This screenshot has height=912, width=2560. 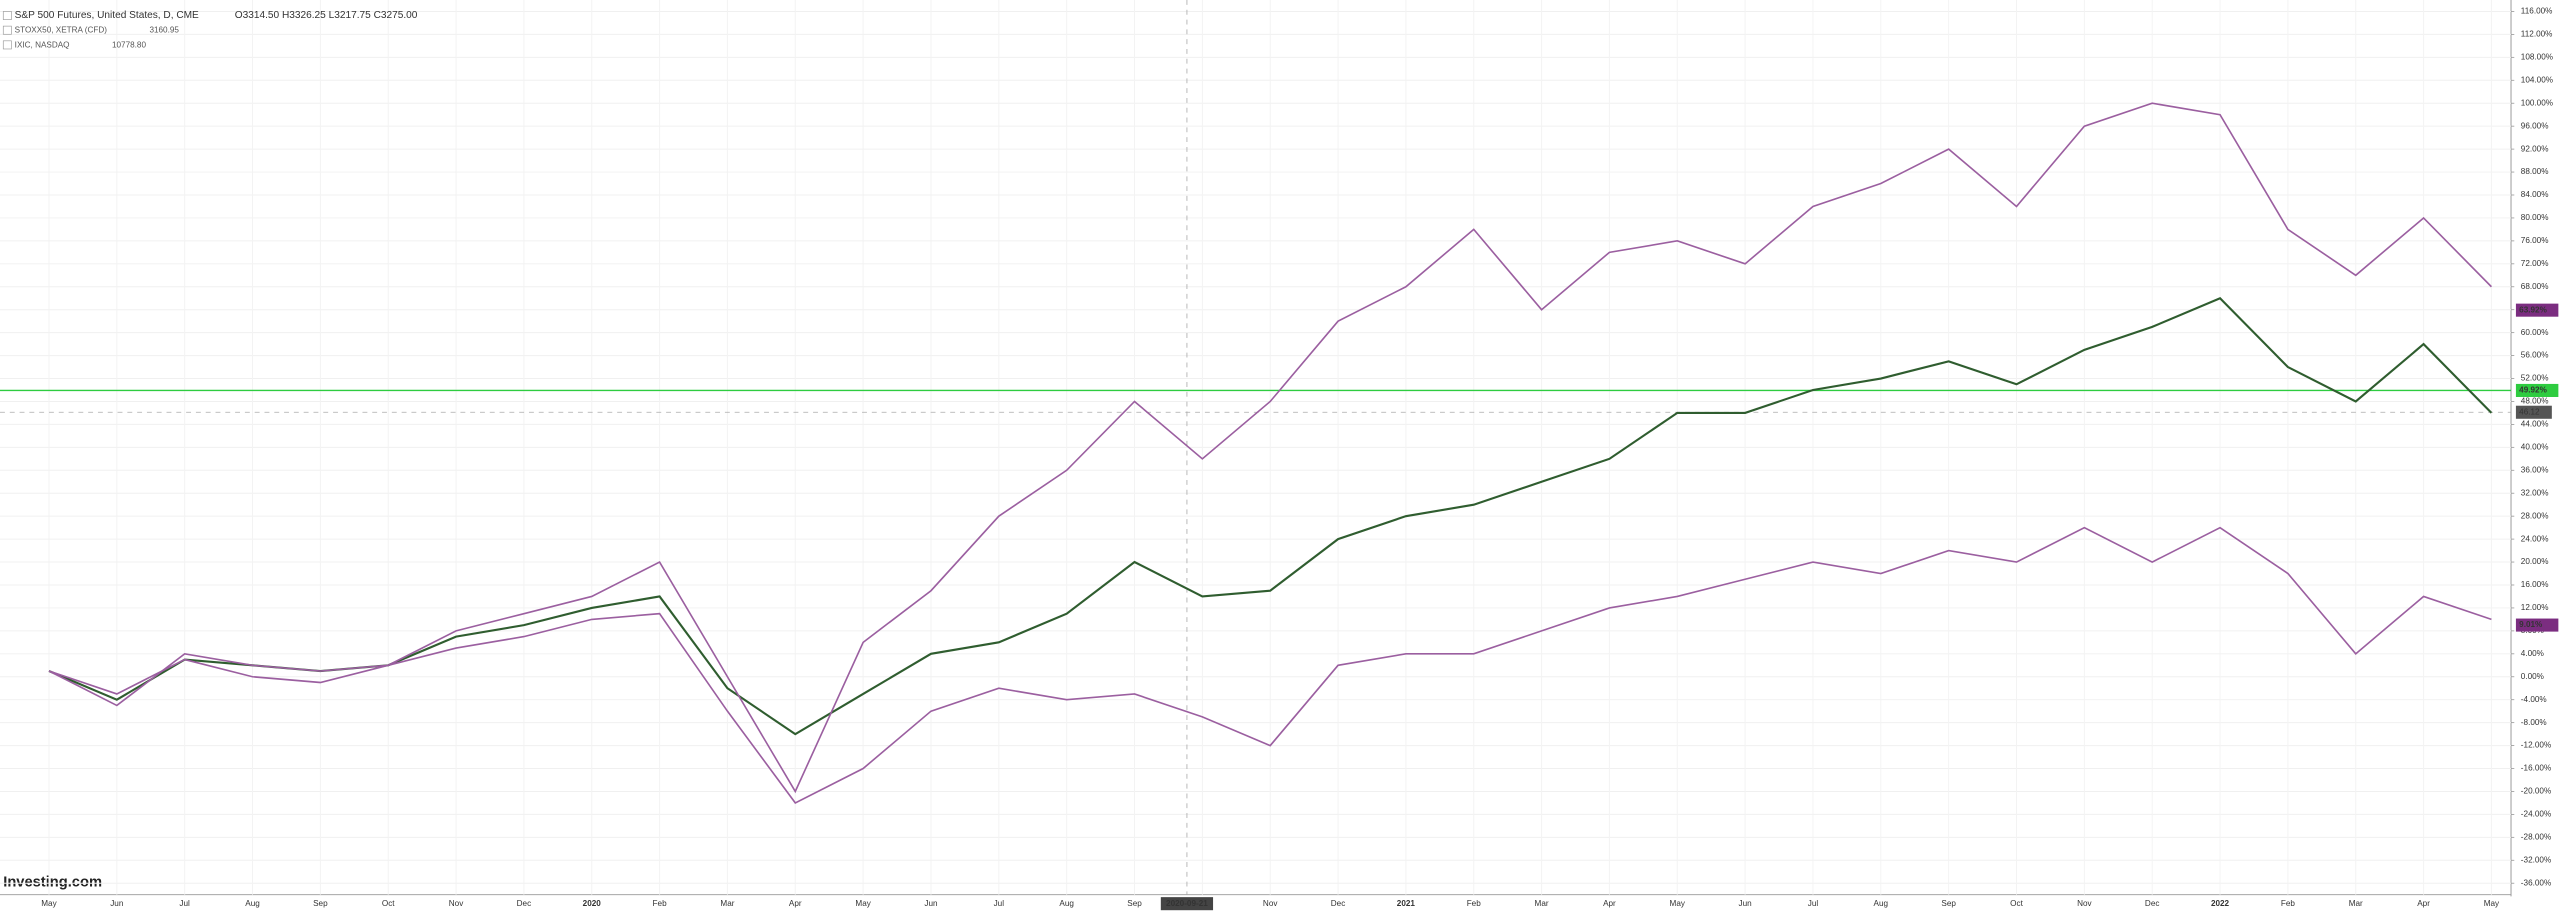 I want to click on y-tick-label: 48.00%, so click(x=2535, y=401).